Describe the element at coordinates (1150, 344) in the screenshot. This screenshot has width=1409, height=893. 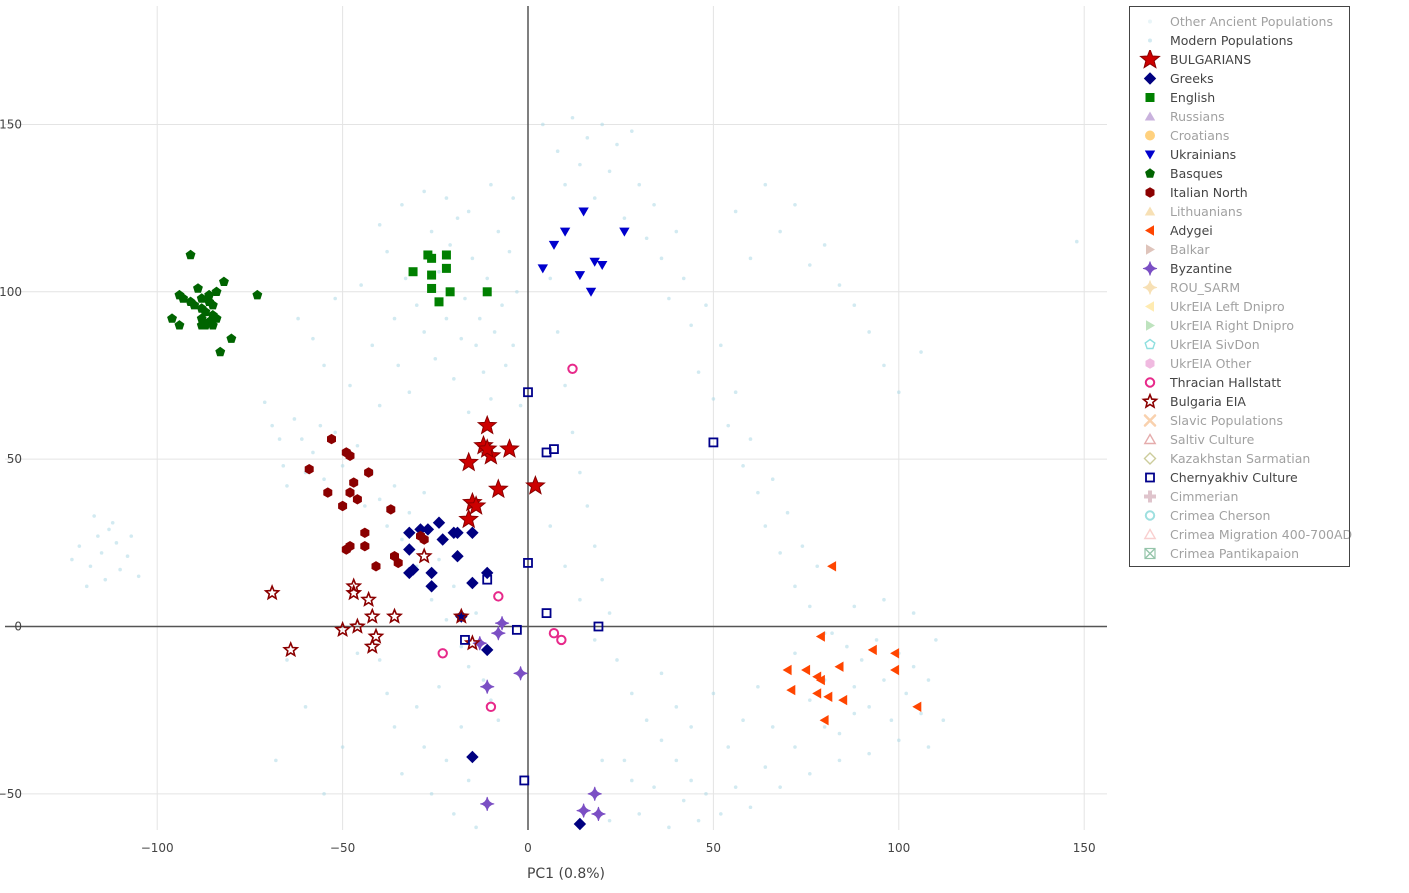
I see `legend-marker-ukreia-sivdon` at that location.